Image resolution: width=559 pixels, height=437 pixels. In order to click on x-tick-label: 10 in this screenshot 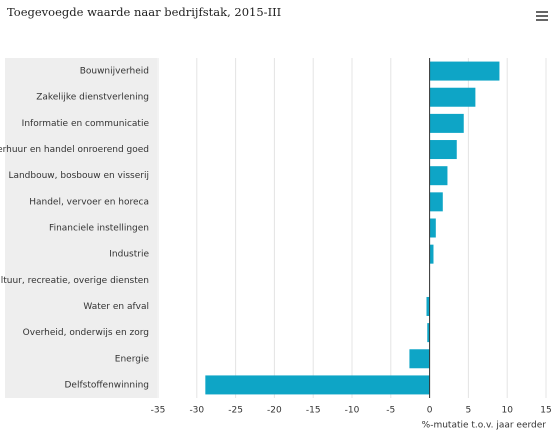, I will do `click(507, 411)`.